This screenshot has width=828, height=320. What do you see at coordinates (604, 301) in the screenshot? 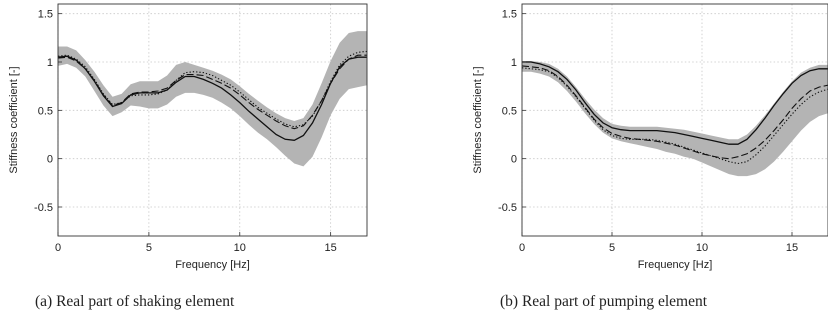
I see `figure-caption: (b) Real part of pumping element` at bounding box center [604, 301].